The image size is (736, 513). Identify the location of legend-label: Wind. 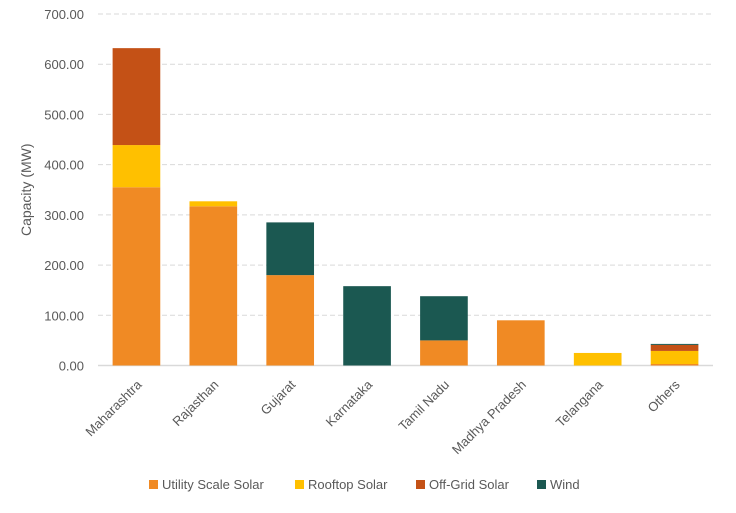
(565, 484).